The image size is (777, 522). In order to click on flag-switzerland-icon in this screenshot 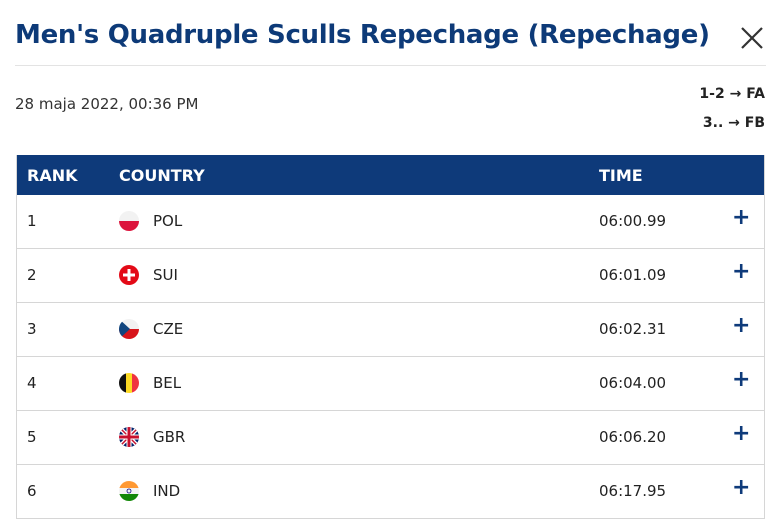, I will do `click(129, 275)`.